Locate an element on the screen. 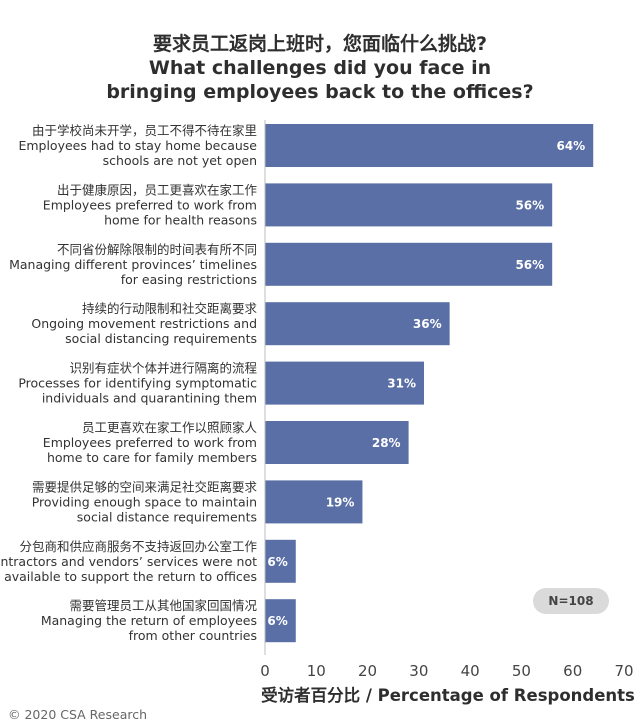 Image resolution: width=640 pixels, height=726 pixels. bar-value-label: 28% is located at coordinates (386, 443).